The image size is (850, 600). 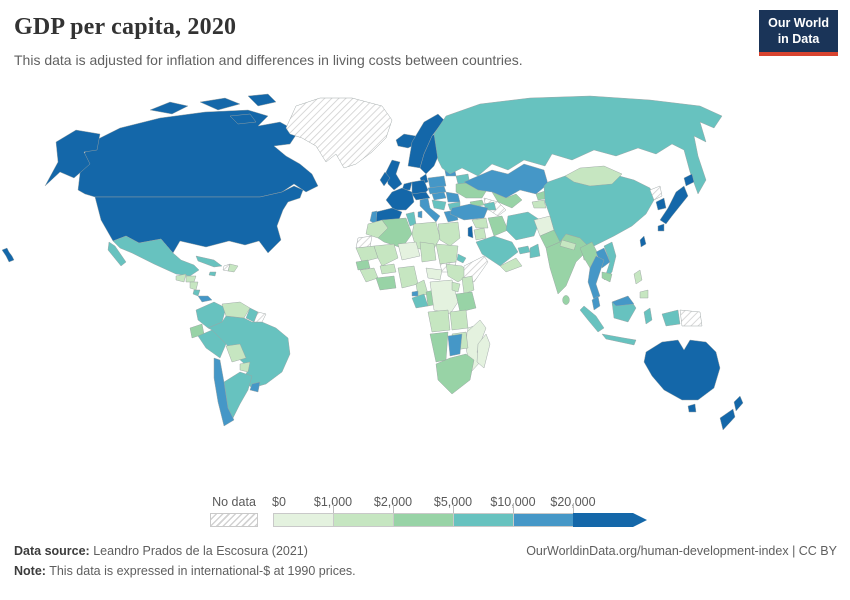 I want to click on country-bolivia, so click(x=236, y=353).